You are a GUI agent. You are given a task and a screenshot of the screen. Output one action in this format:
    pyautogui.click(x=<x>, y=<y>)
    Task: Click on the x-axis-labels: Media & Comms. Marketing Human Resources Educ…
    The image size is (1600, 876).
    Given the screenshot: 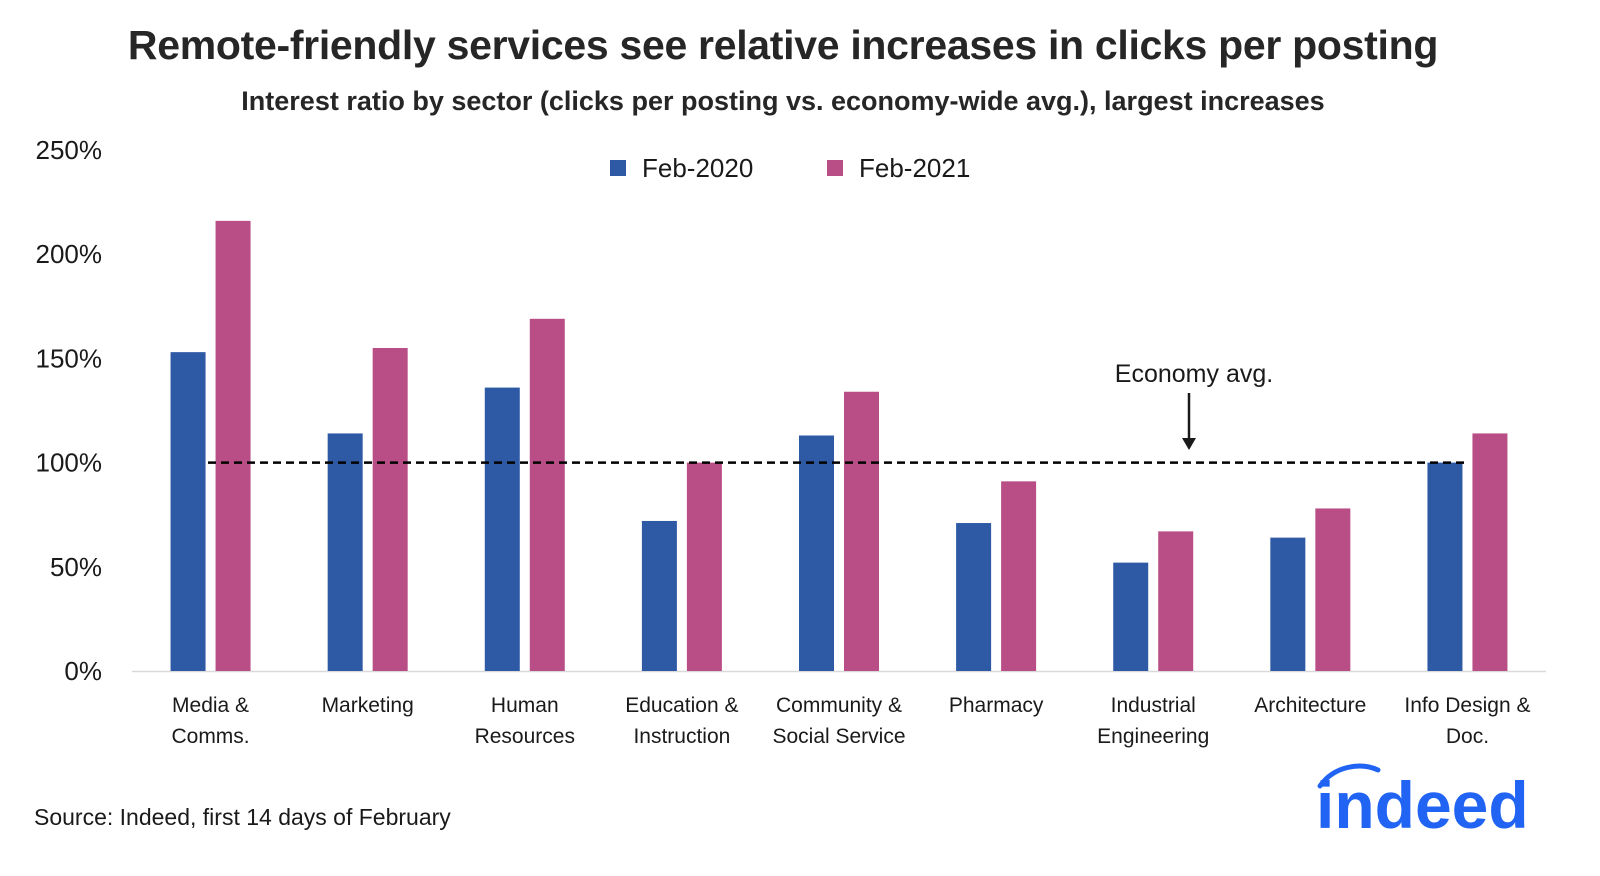 What is the action you would take?
    pyautogui.click(x=850, y=721)
    